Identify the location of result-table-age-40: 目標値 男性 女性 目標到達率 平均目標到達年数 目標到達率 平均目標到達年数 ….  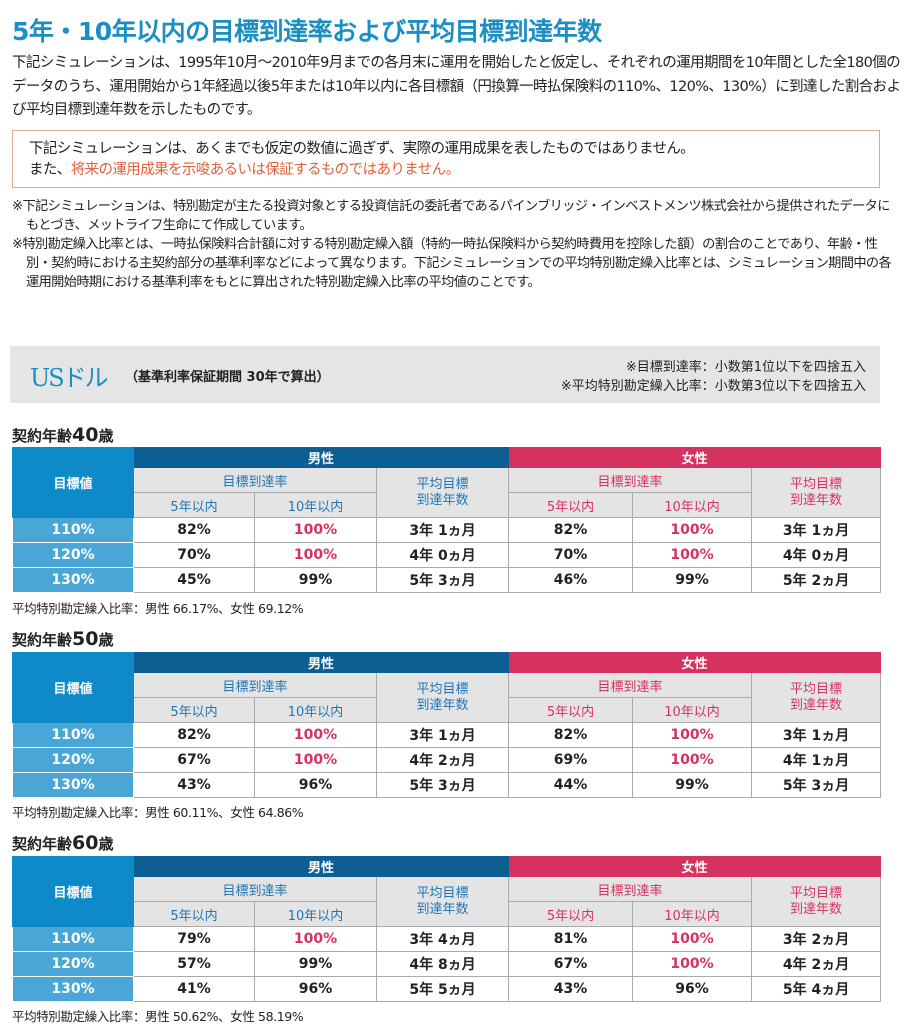
(447, 520).